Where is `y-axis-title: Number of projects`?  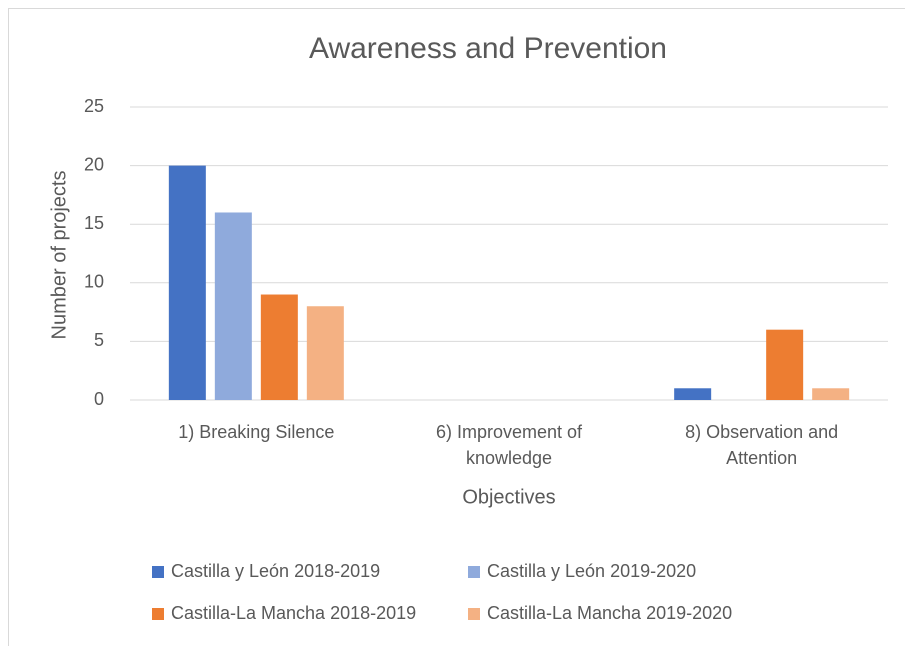 y-axis-title: Number of projects is located at coordinates (59, 255).